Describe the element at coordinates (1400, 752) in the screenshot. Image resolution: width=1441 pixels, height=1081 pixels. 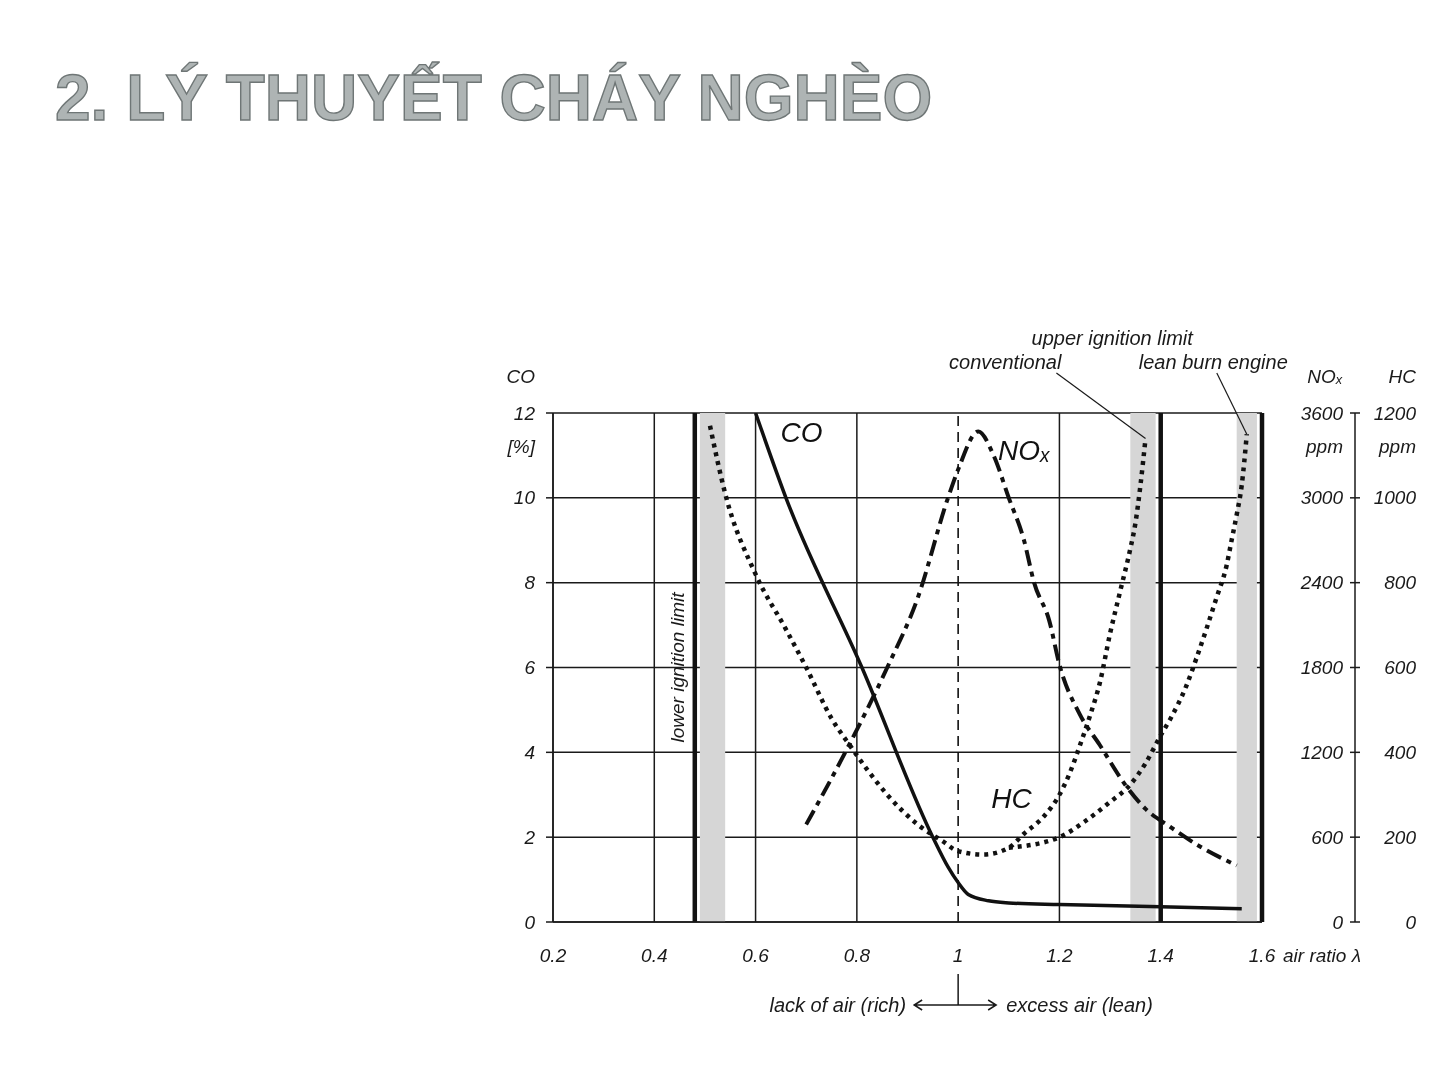
I see `y3-tick-label: 400` at that location.